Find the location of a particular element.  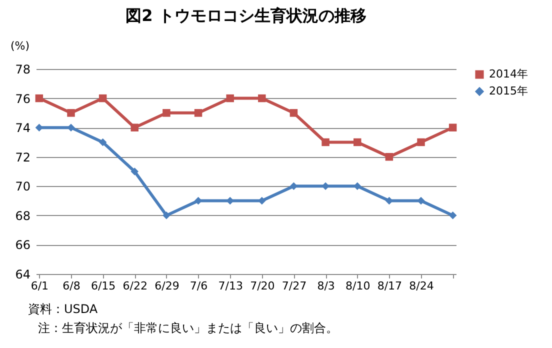

y-tick-label: 76 is located at coordinates (22, 99).